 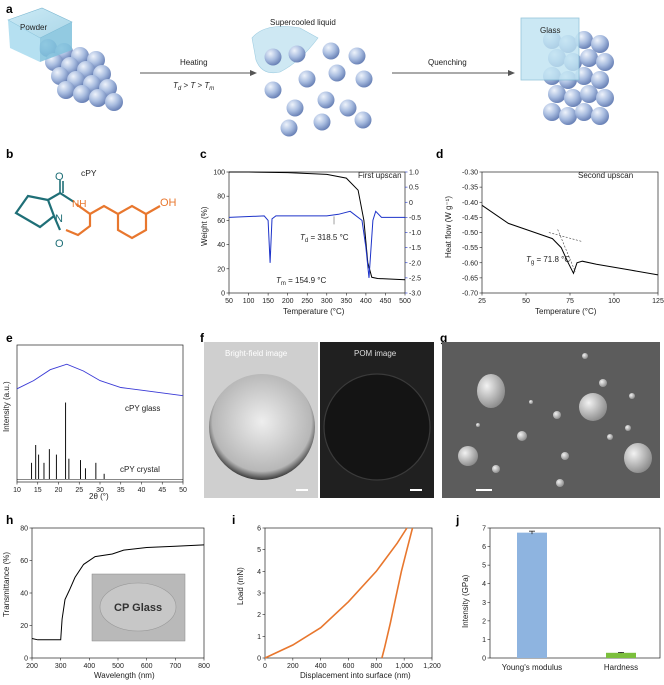 What do you see at coordinates (470, 188) in the screenshot?
I see `y-tick-label: -0.35` at bounding box center [470, 188].